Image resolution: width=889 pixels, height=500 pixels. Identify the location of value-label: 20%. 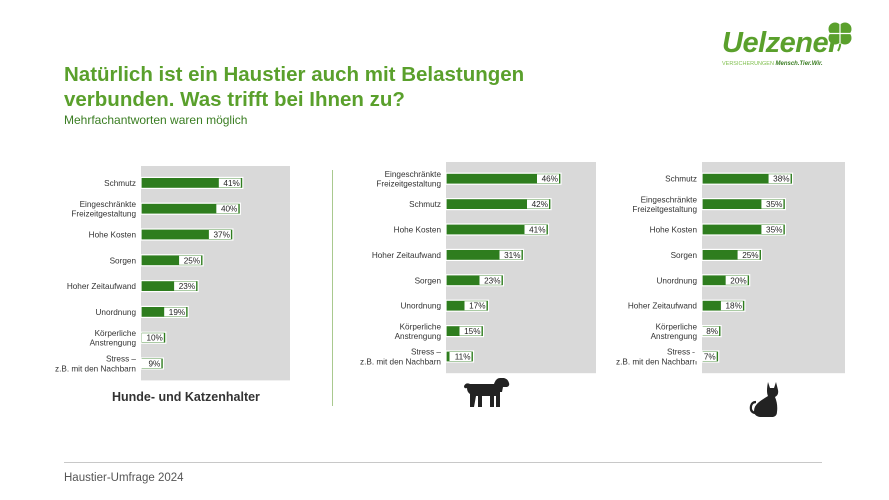
(738, 280).